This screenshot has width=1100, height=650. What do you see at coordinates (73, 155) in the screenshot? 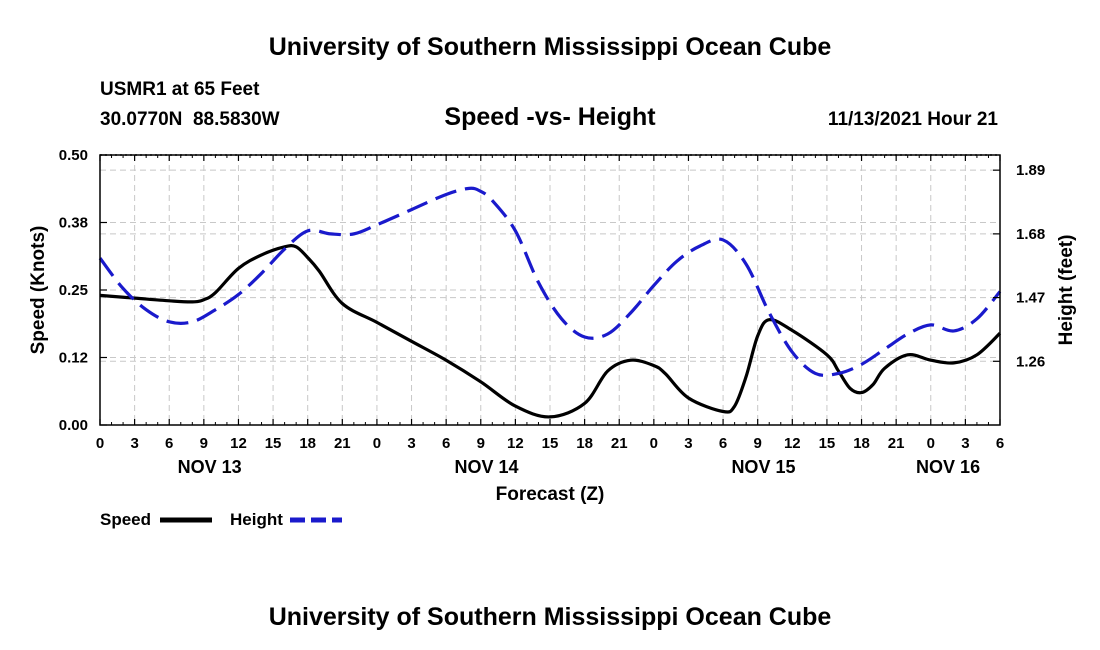
I see `y-tick-label: 0.50` at bounding box center [73, 155].